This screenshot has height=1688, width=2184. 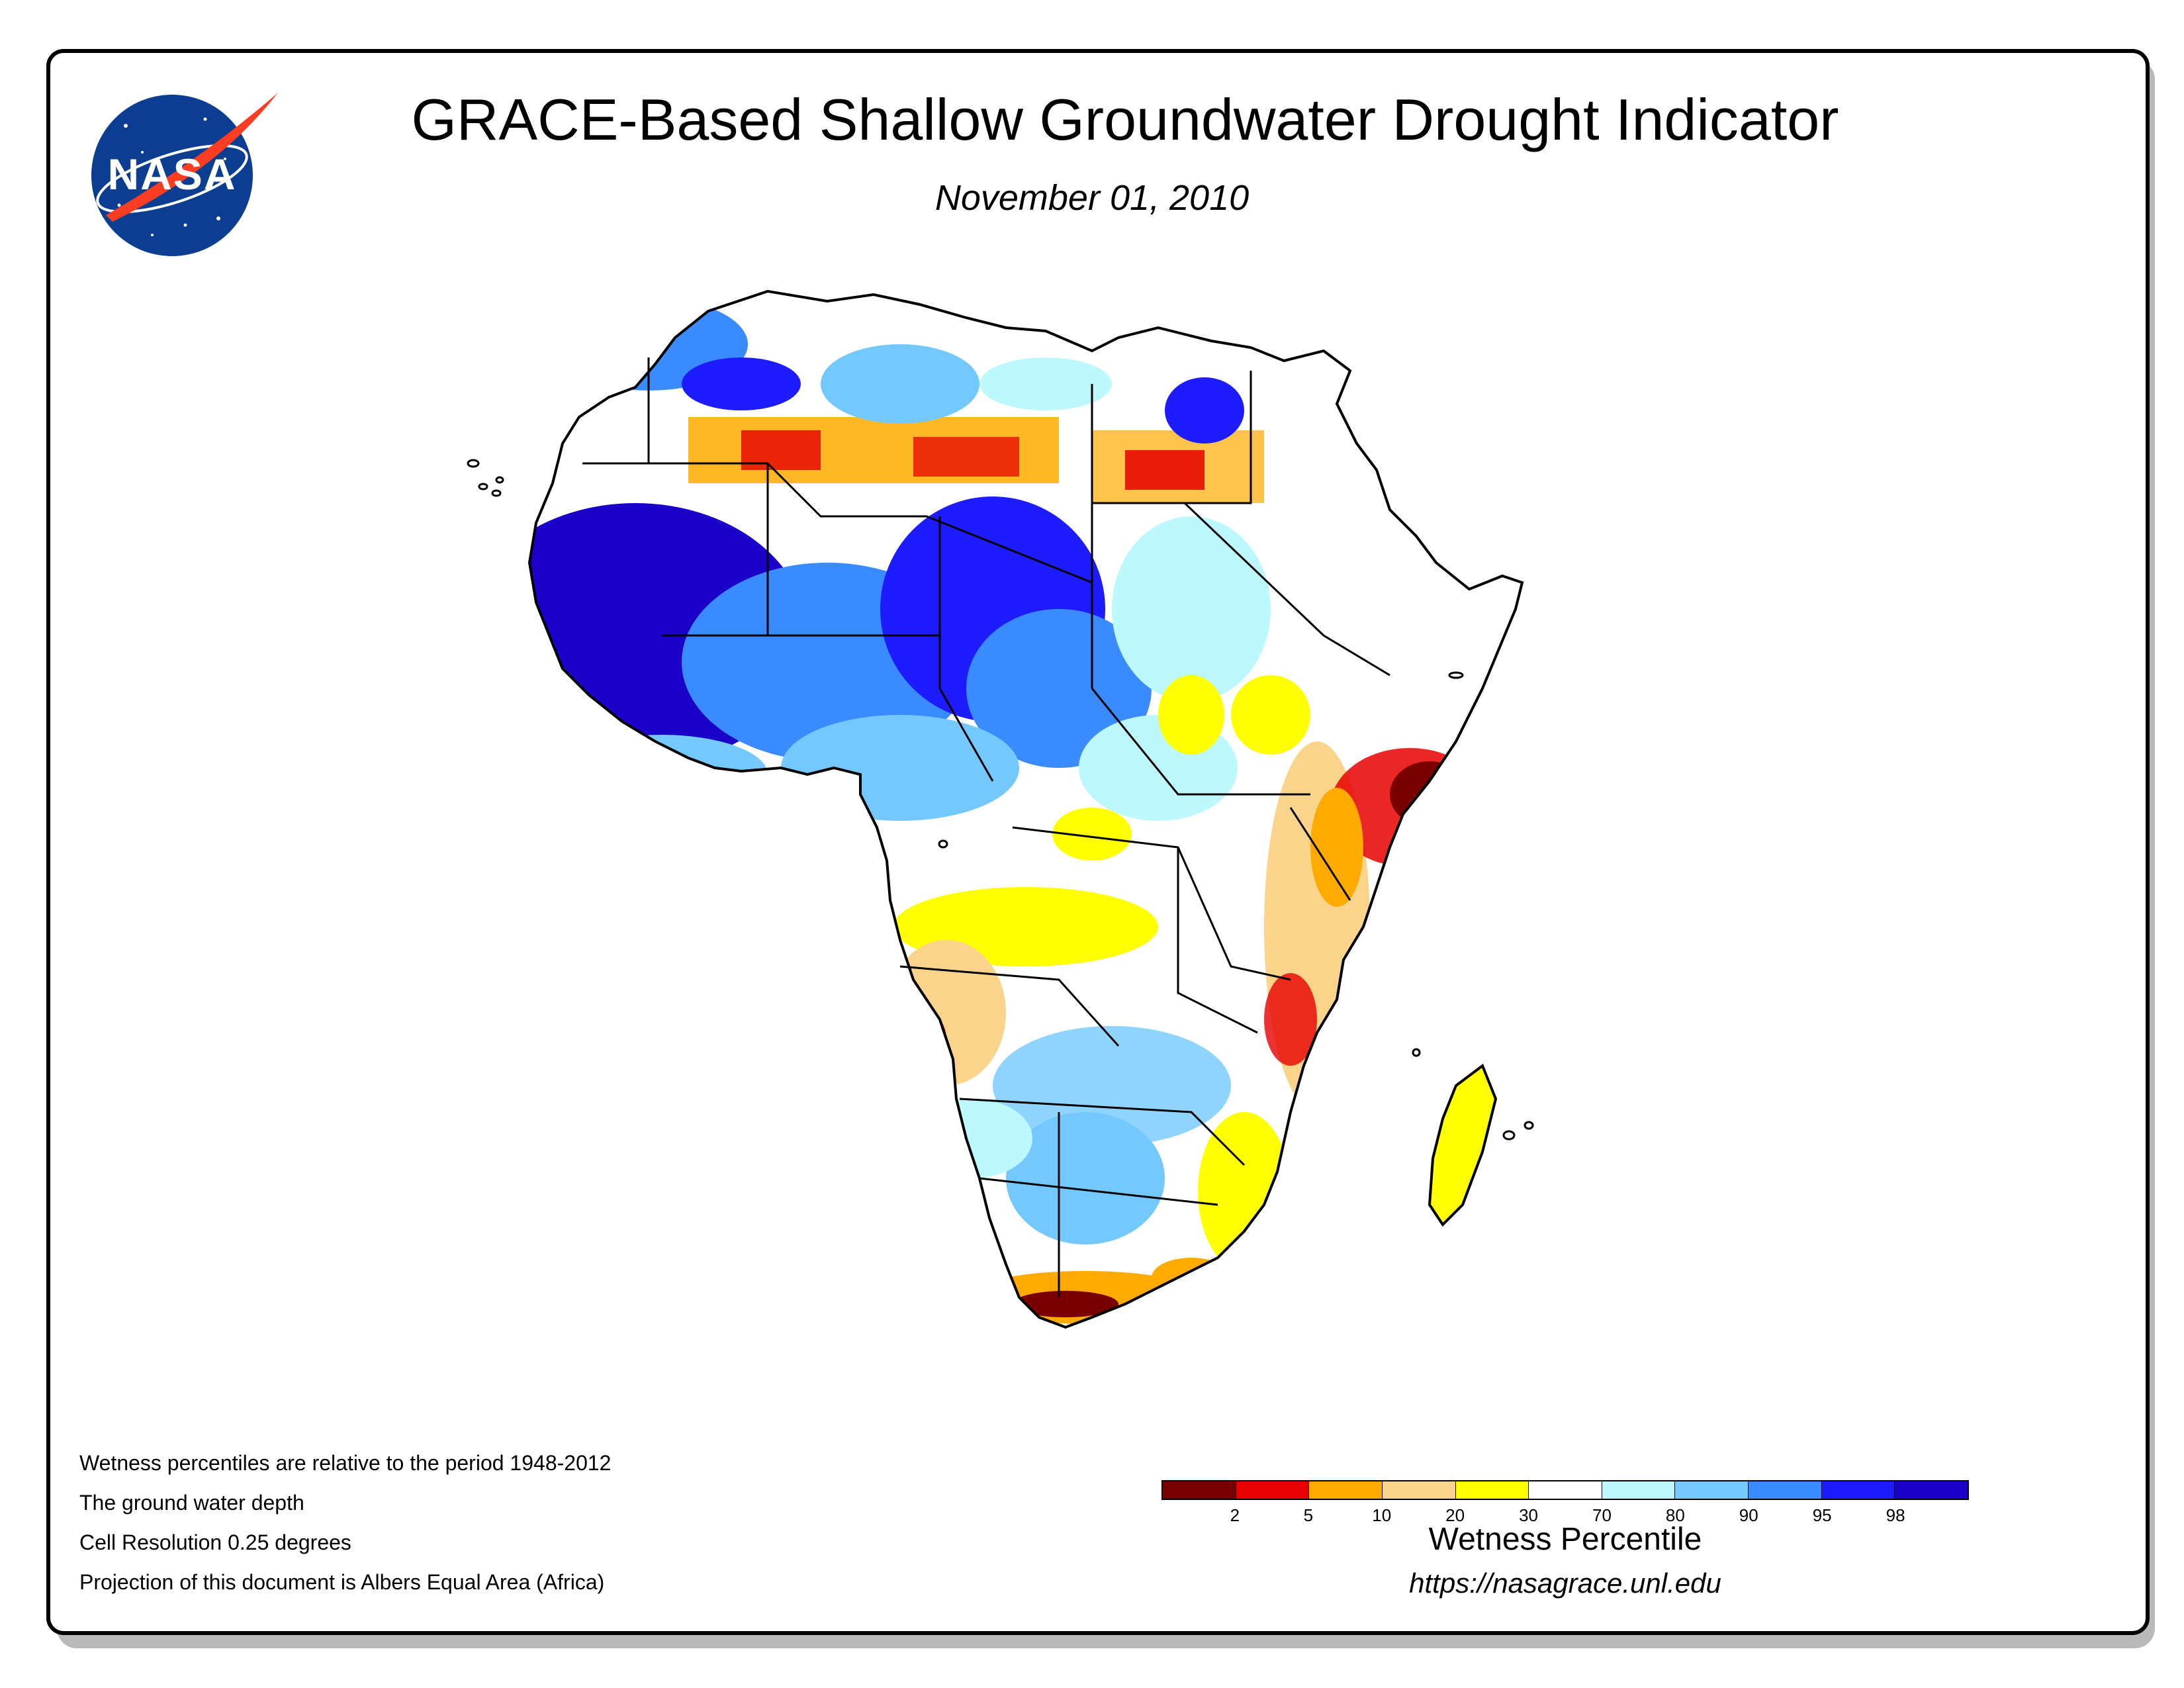 I want to click on legend-tick-label: 80, so click(x=1675, y=1515).